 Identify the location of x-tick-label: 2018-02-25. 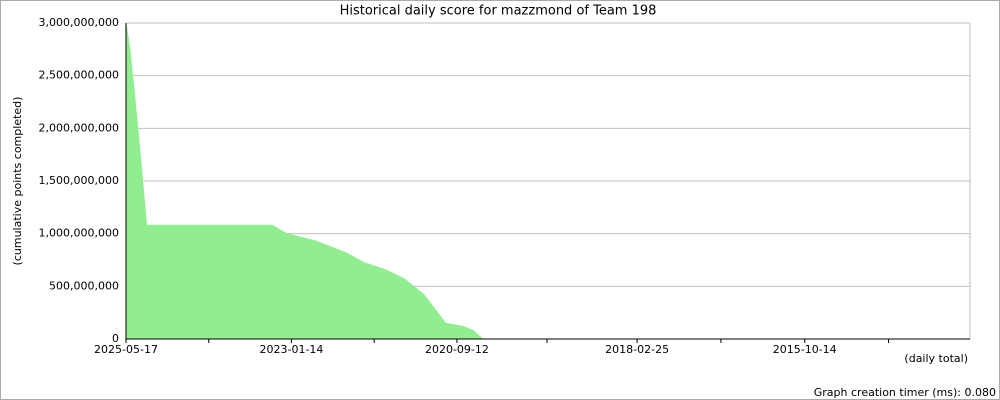
(637, 349).